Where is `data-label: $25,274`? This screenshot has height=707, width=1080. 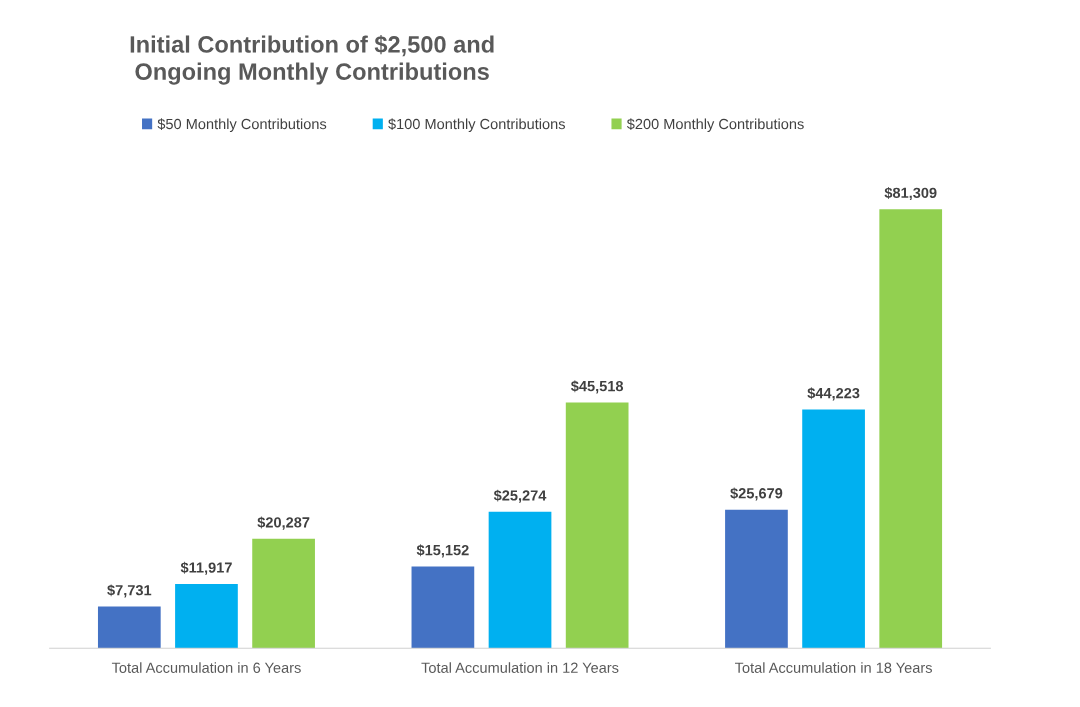
data-label: $25,274 is located at coordinates (520, 496).